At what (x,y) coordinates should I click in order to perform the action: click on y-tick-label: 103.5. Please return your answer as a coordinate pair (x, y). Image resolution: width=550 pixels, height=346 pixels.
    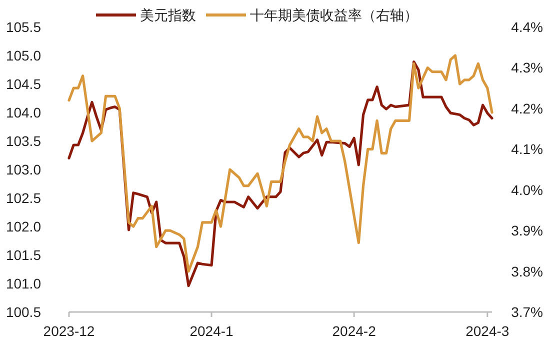
    Looking at the image, I should click on (24, 141).